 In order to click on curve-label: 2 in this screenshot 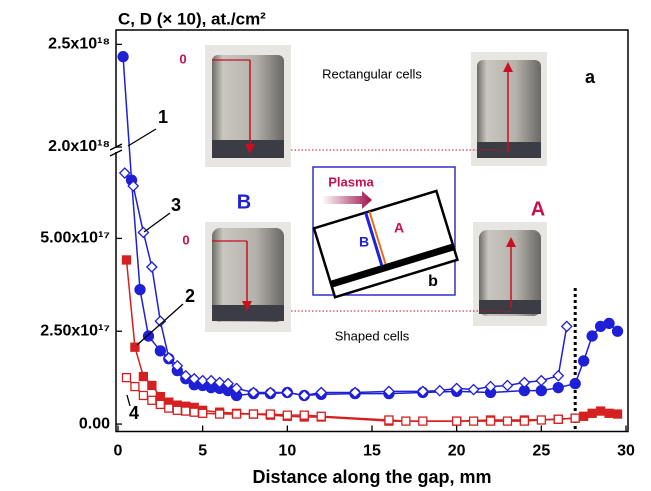, I will do `click(190, 296)`.